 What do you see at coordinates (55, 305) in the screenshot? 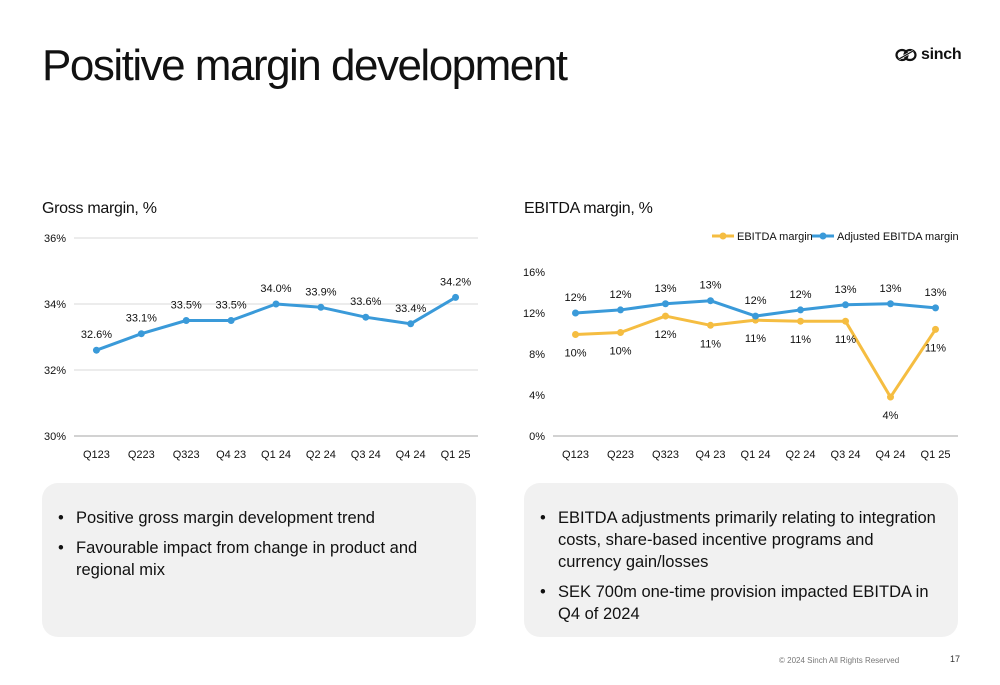
I see `gross-margin-ytick-label: 34%` at bounding box center [55, 305].